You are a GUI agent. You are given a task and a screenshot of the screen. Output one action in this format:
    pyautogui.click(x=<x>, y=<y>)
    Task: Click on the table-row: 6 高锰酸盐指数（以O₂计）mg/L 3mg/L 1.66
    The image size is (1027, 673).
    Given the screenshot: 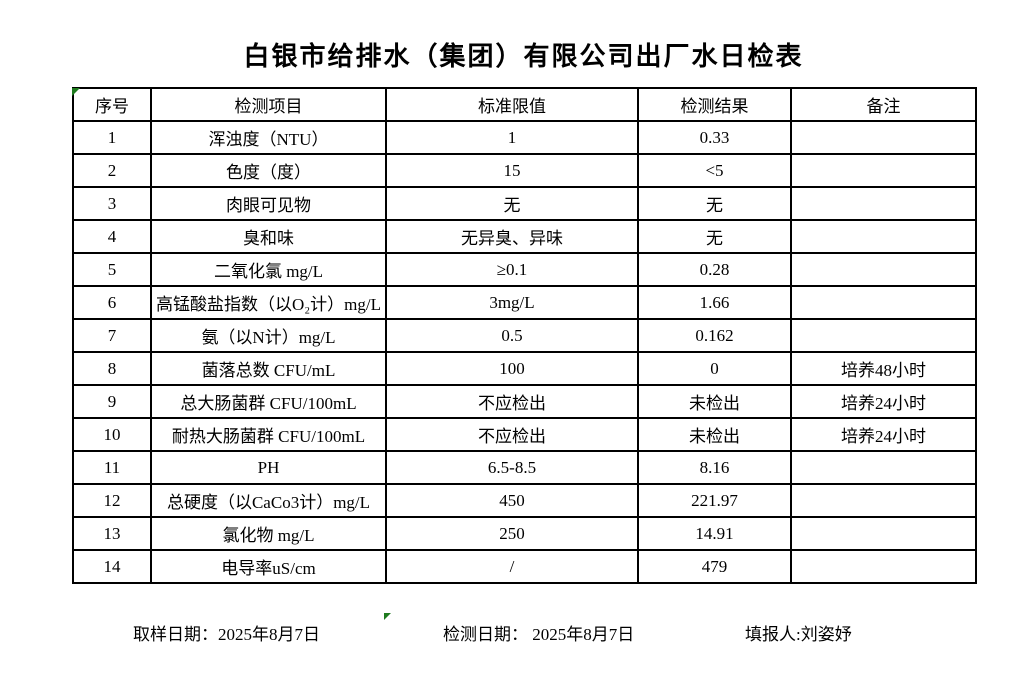 What is the action you would take?
    pyautogui.click(x=524, y=302)
    